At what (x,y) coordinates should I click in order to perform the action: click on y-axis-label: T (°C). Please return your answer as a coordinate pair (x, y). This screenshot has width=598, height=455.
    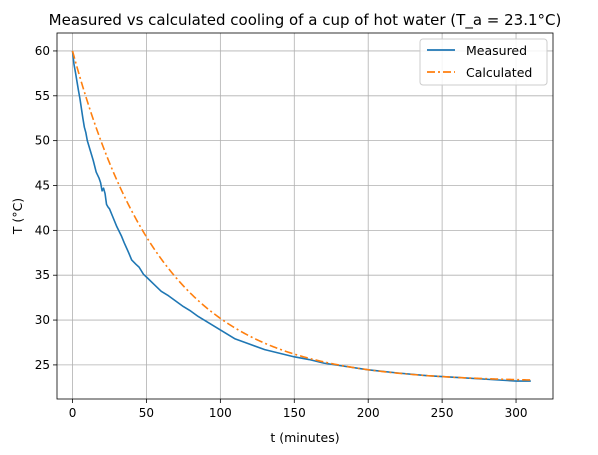
    Looking at the image, I should click on (17, 216).